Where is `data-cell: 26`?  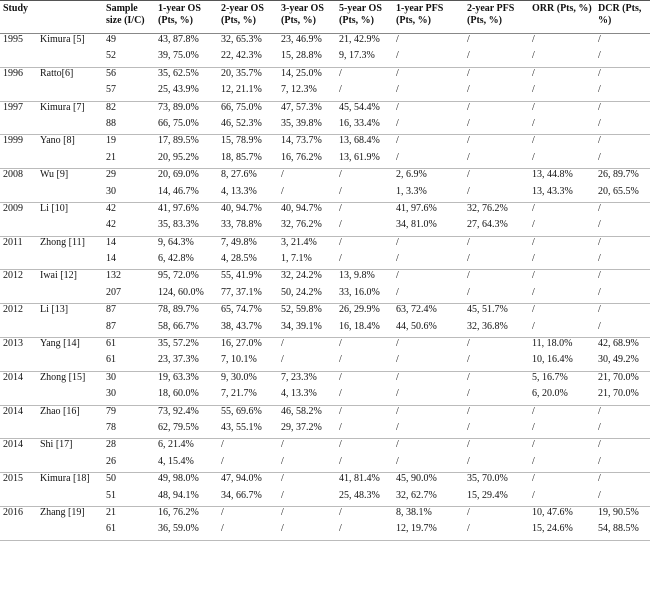
data-cell: 26 is located at coordinates (129, 464).